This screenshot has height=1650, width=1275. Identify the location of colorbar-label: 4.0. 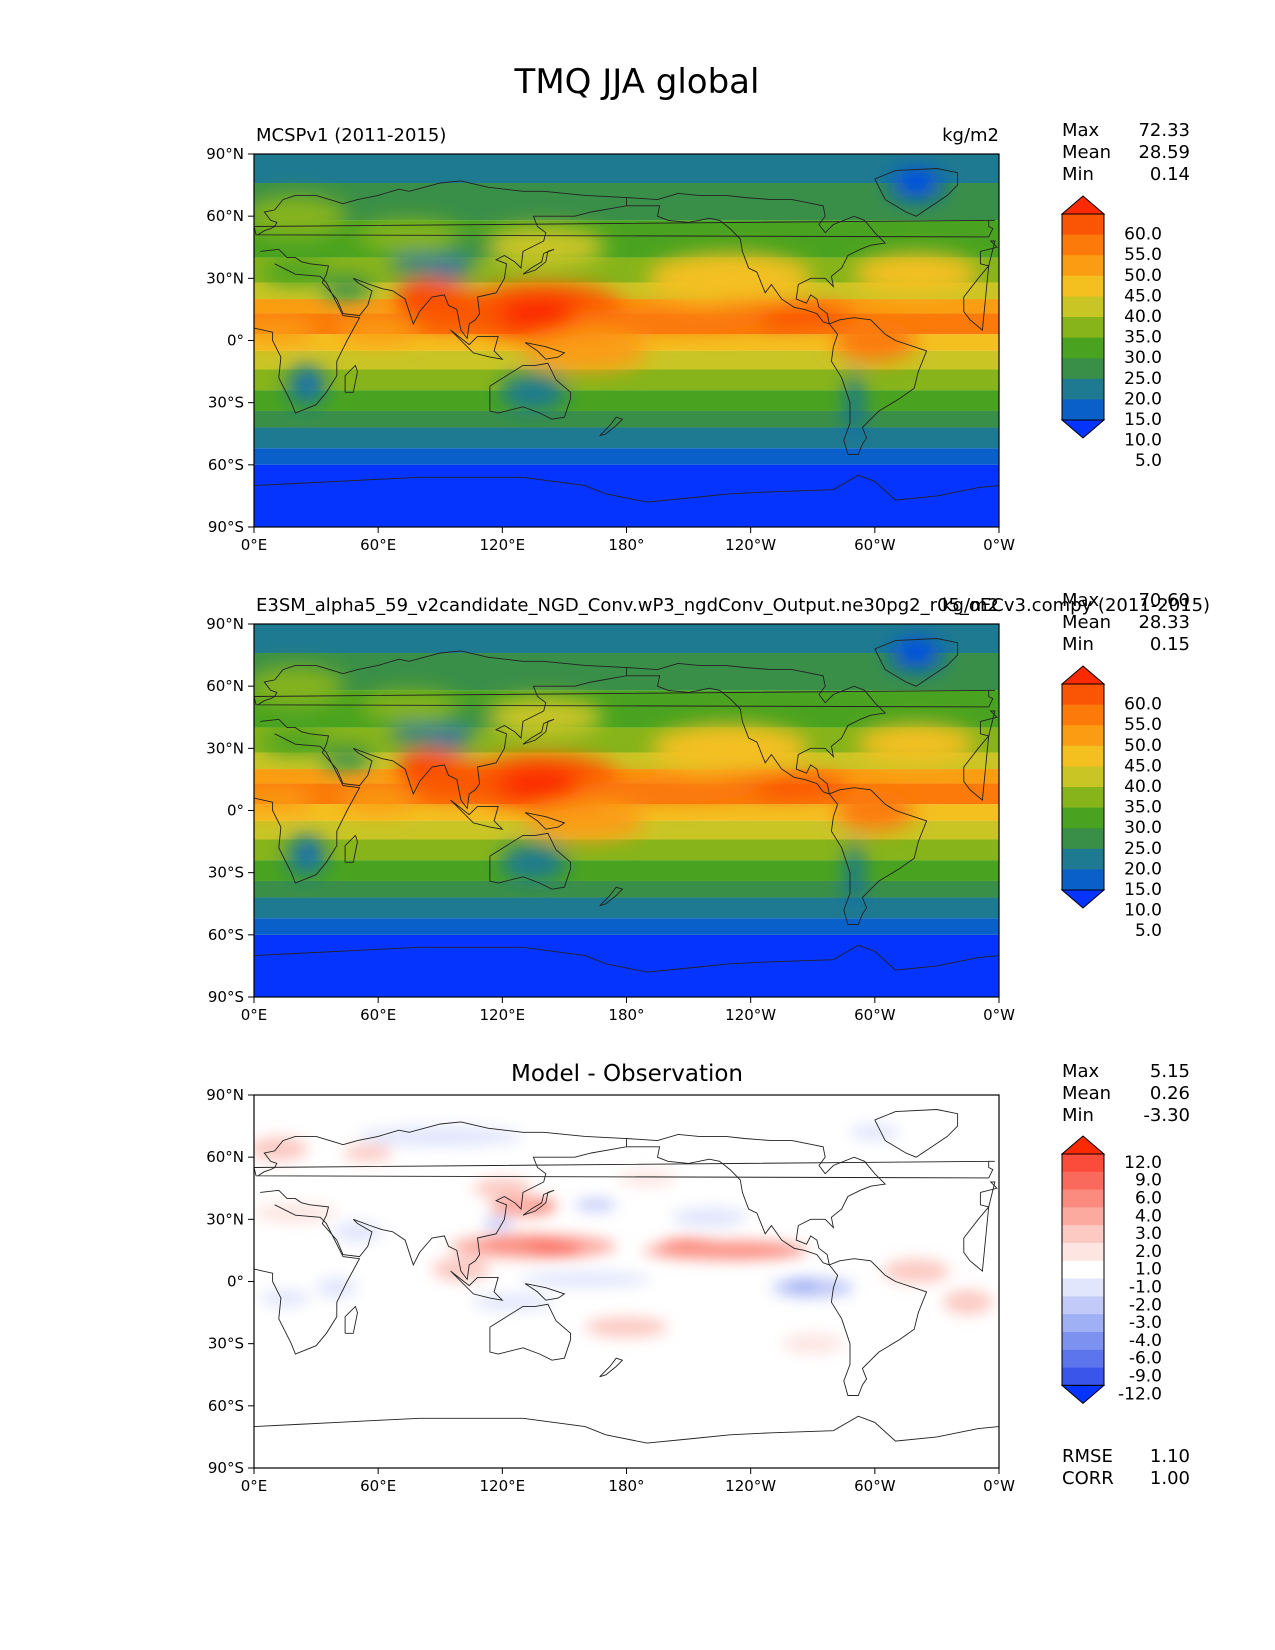
(1148, 1216).